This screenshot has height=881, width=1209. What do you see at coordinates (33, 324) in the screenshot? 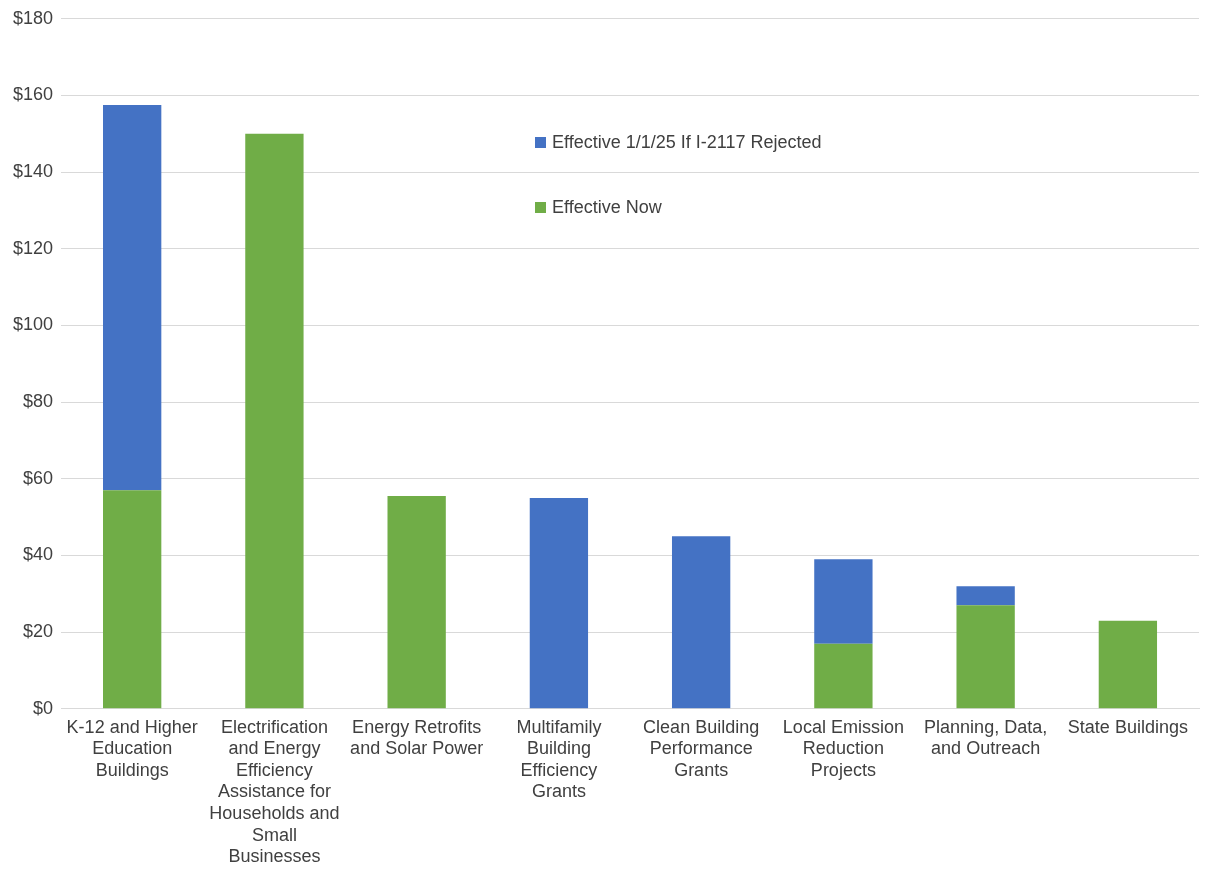
I see `y-tick-label: $100` at bounding box center [33, 324].